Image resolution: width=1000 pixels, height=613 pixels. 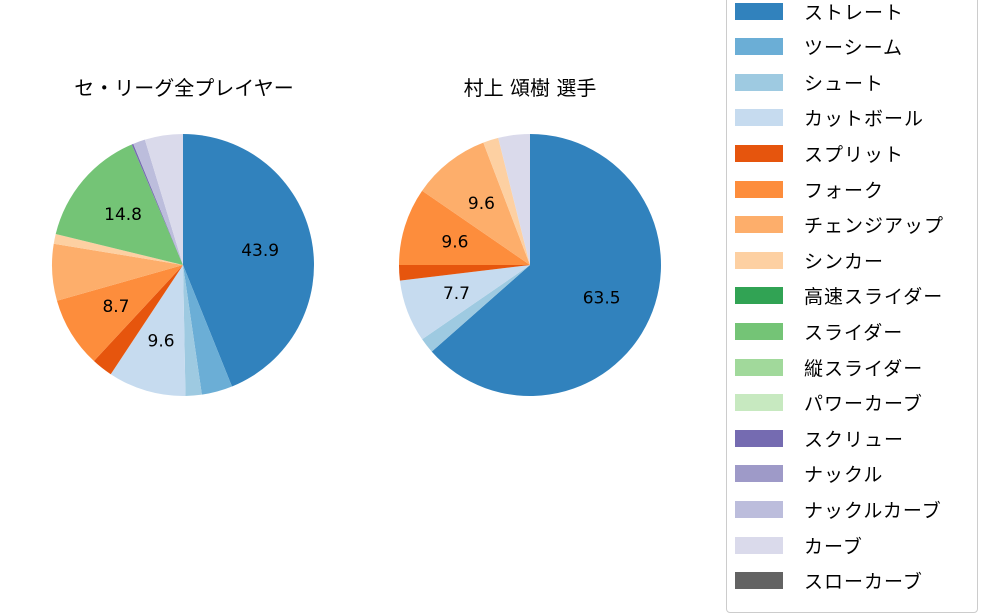 I want to click on legend-item: シンカー, so click(x=810, y=260).